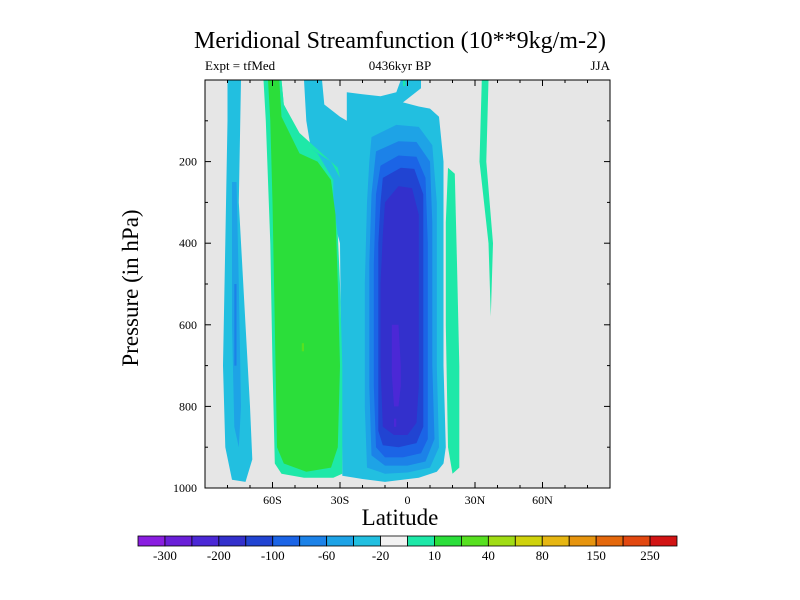  I want to click on colorbar-label: -300, so click(165, 555).